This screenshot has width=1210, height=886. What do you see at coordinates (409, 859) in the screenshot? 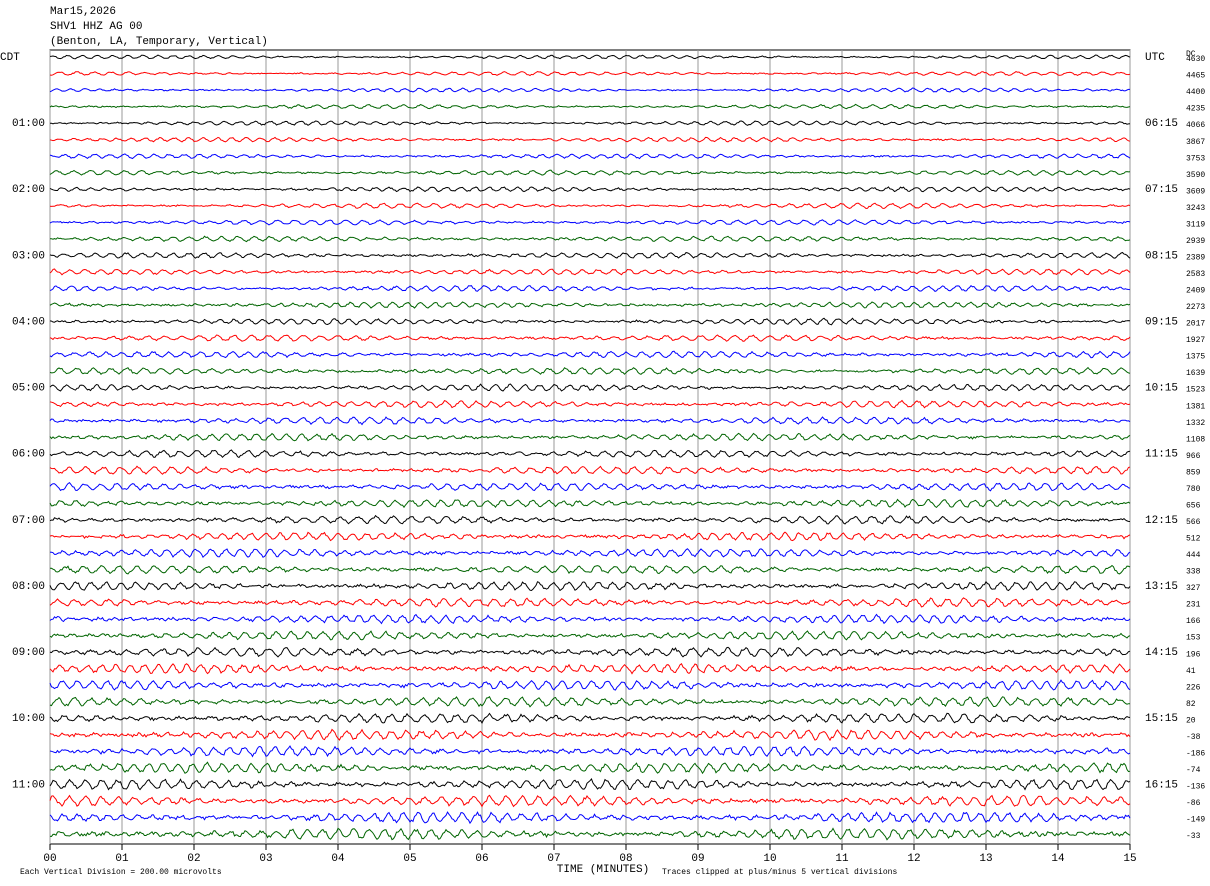
I see `x-tick-label: 05` at bounding box center [409, 859].